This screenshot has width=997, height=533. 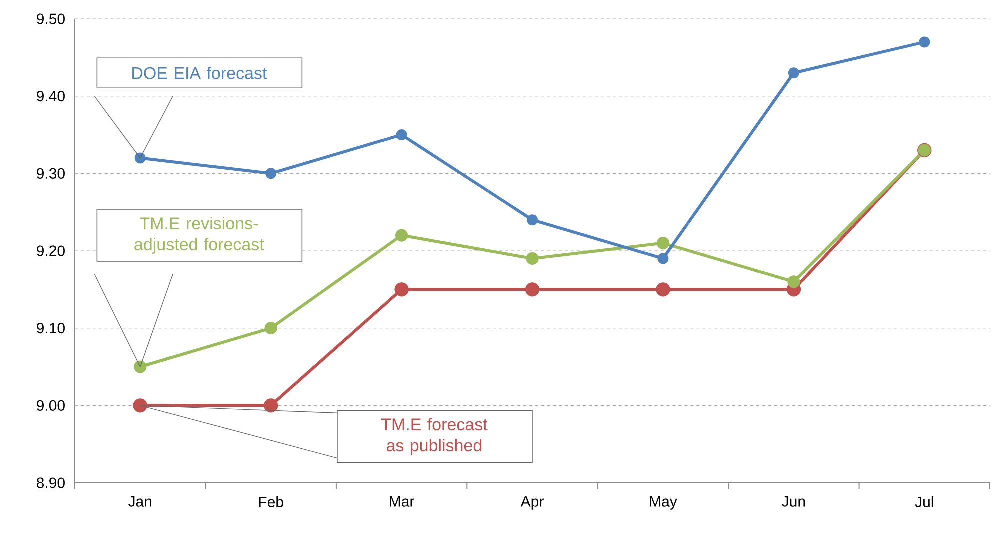 What do you see at coordinates (271, 502) in the screenshot?
I see `x-tick-label: Feb` at bounding box center [271, 502].